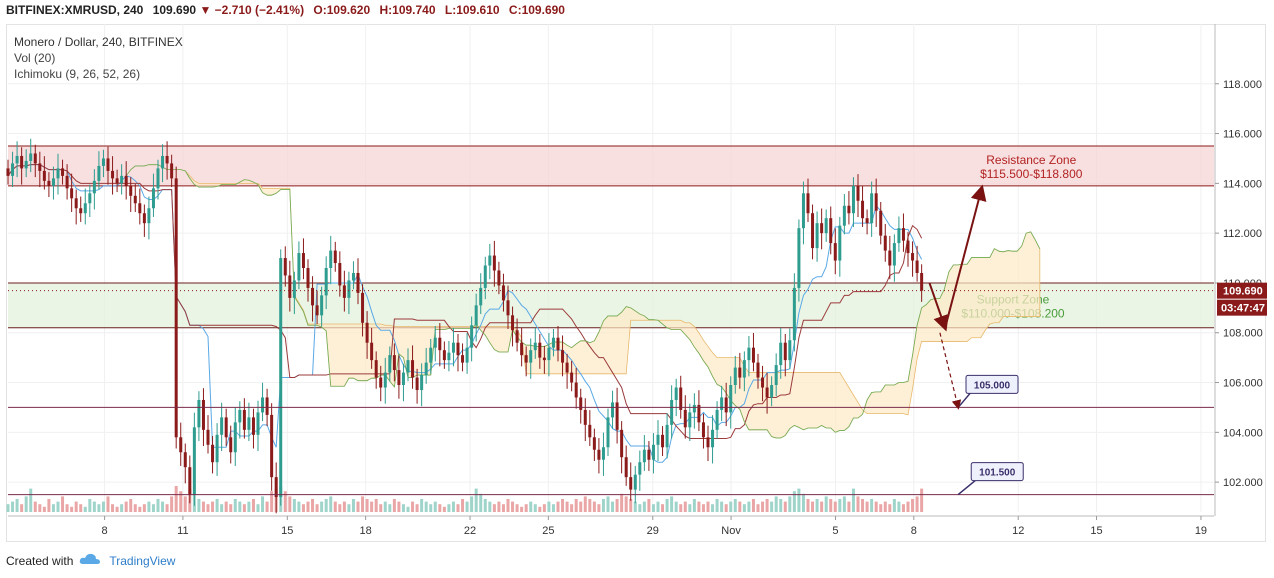 The width and height of the screenshot is (1274, 578). I want to click on x-tick-label: 25, so click(548, 531).